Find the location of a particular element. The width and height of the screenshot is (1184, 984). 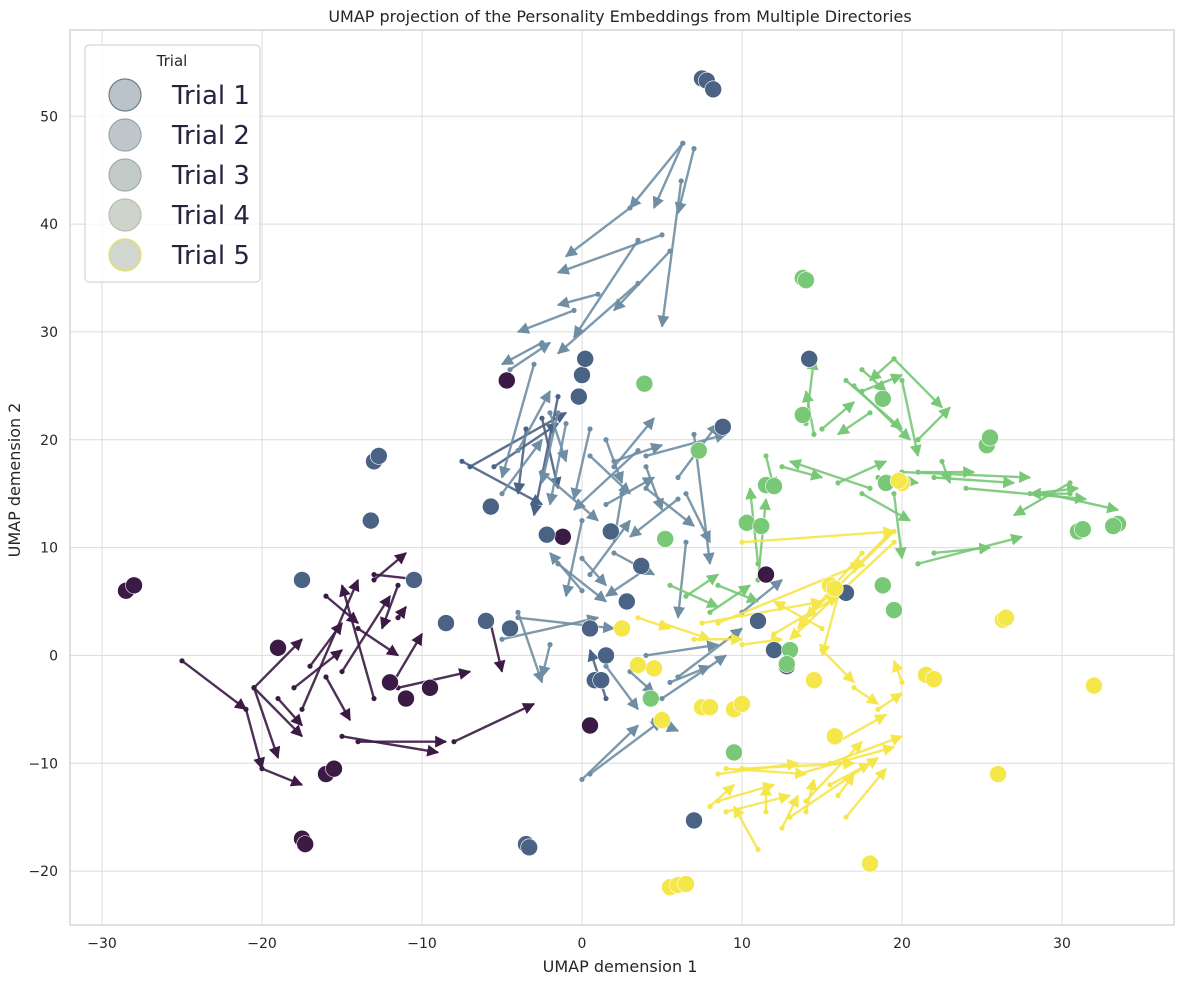

y-axis-label: UMAP demension 2 is located at coordinates (14, 480).